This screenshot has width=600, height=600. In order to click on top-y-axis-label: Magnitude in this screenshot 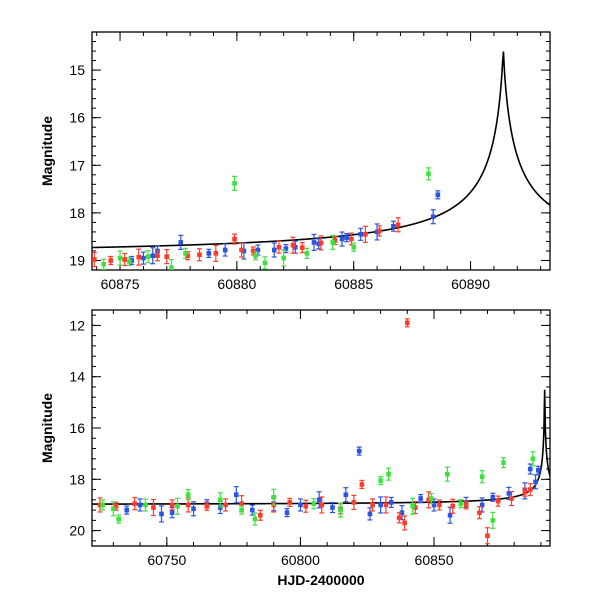, I will do `click(47, 151)`.